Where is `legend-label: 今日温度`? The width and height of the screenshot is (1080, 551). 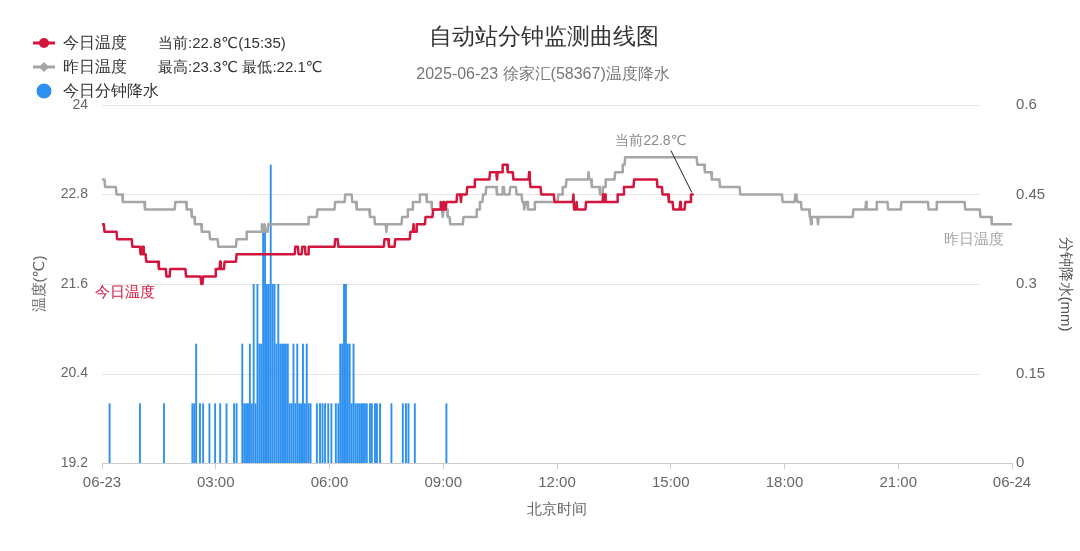
legend-label: 今日温度 is located at coordinates (95, 43).